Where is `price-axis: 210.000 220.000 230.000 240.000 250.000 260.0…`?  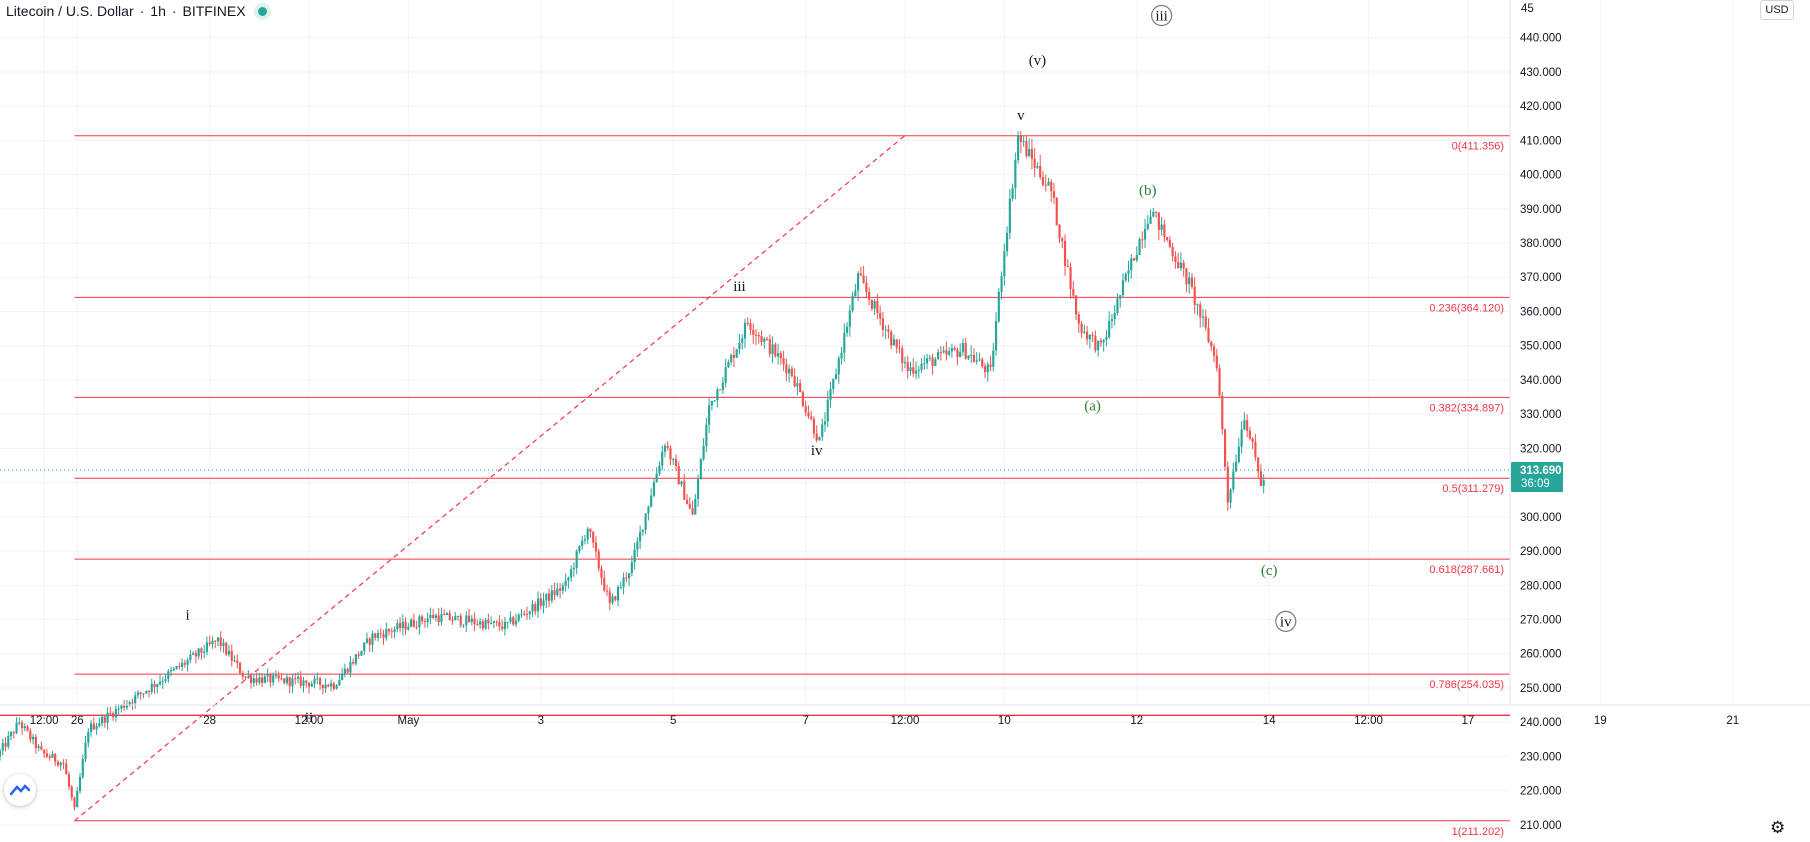 price-axis: 210.000 220.000 230.000 240.000 250.000 260.0… is located at coordinates (1535, 416).